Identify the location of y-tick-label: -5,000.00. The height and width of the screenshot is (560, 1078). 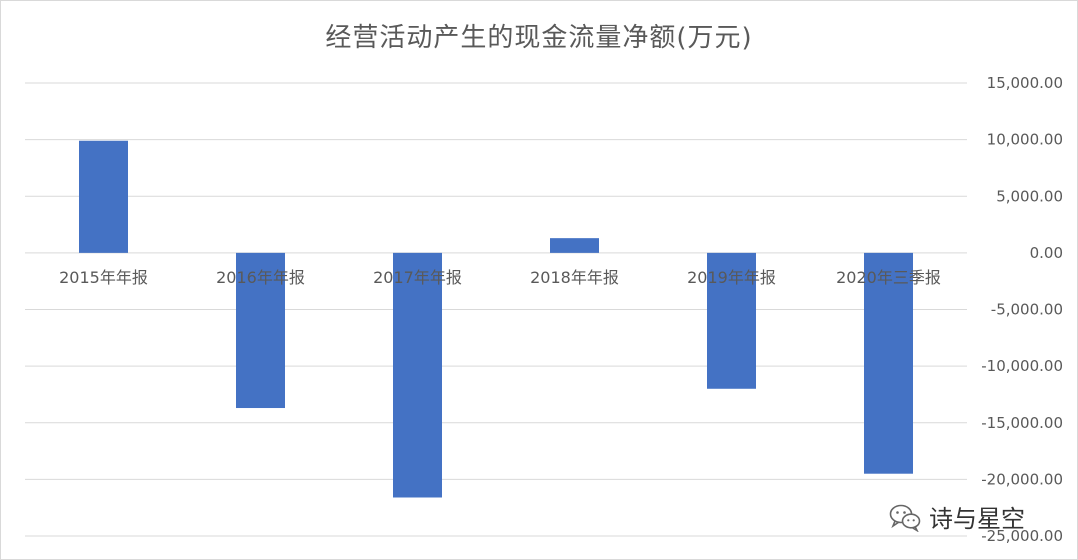
(1027, 310).